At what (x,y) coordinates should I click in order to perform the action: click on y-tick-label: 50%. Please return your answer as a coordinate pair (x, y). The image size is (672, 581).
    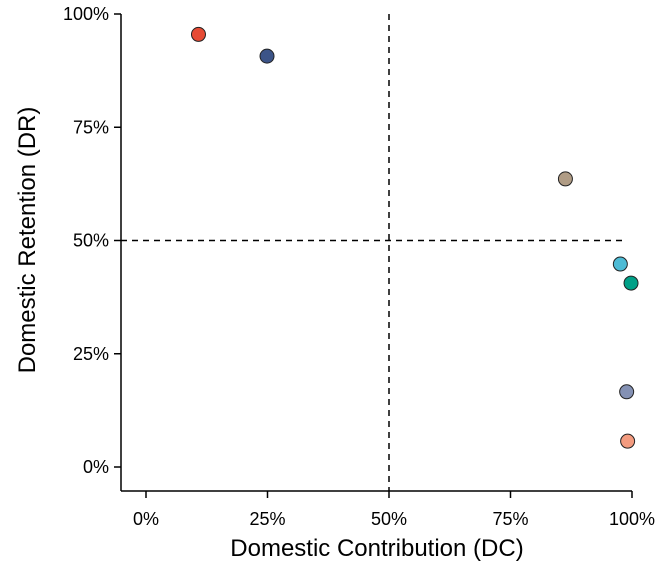
    Looking at the image, I should click on (91, 241).